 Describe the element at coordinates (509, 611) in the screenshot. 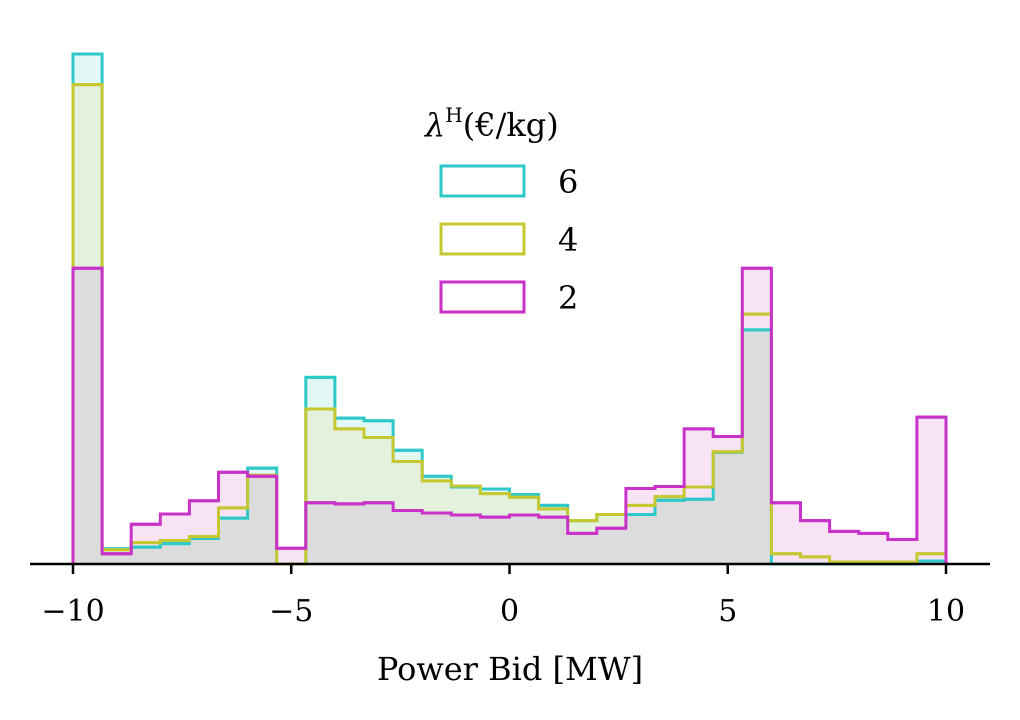

I see `x-tick-label-2: 0` at that location.